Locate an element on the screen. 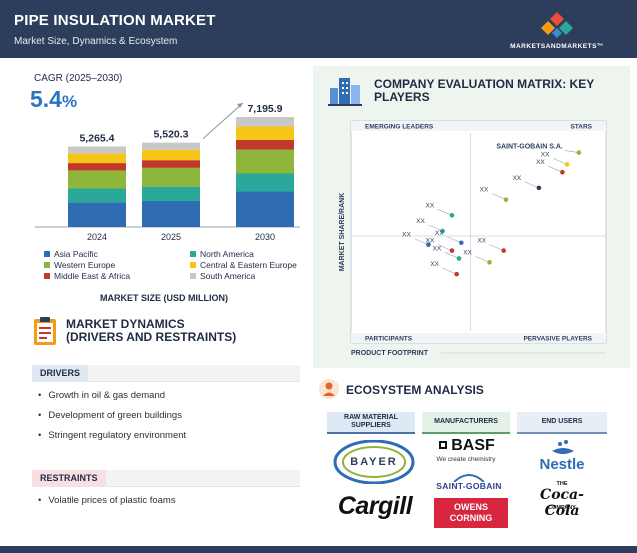 The height and width of the screenshot is (553, 637). bar-segment-central-eastern-europe-2024 is located at coordinates (97, 158).